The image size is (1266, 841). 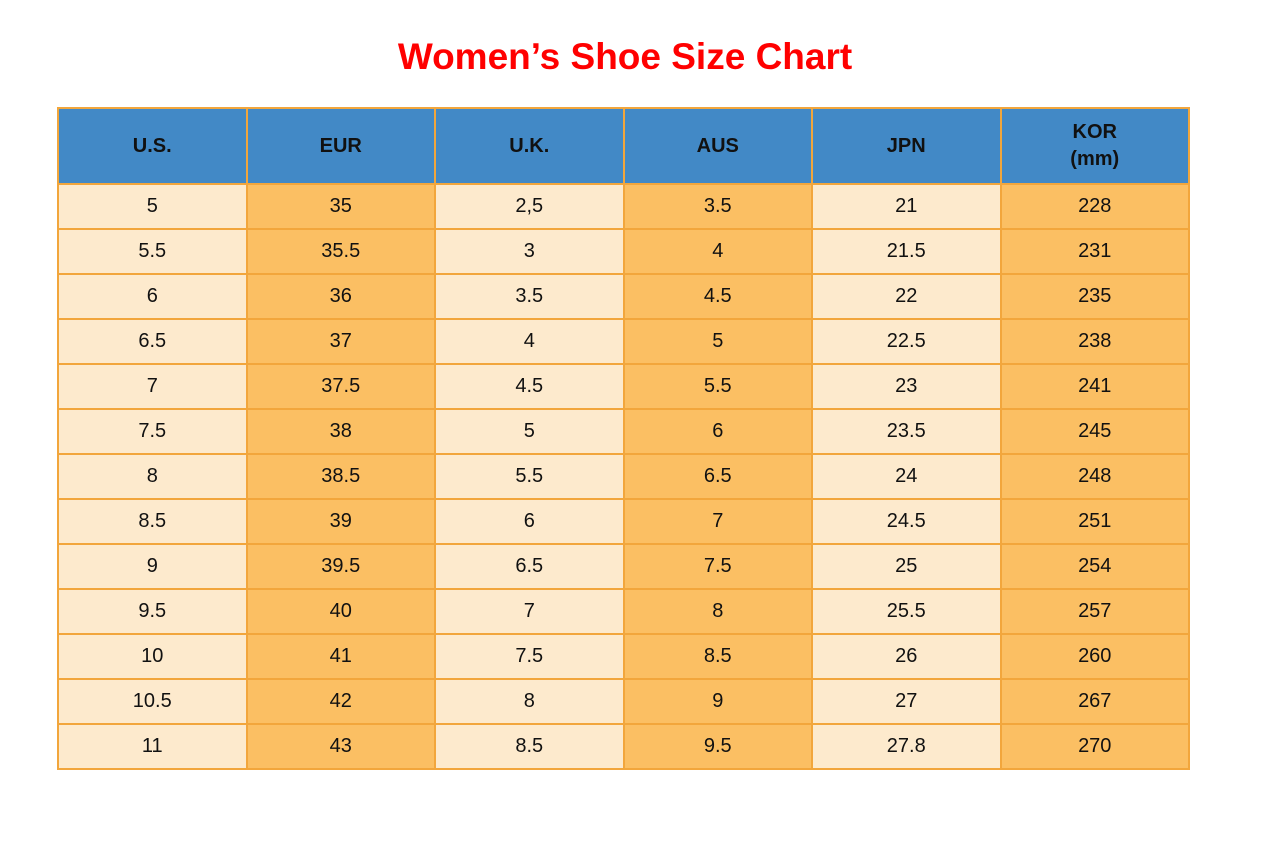 I want to click on column-header-label: U.K., so click(x=529, y=145).